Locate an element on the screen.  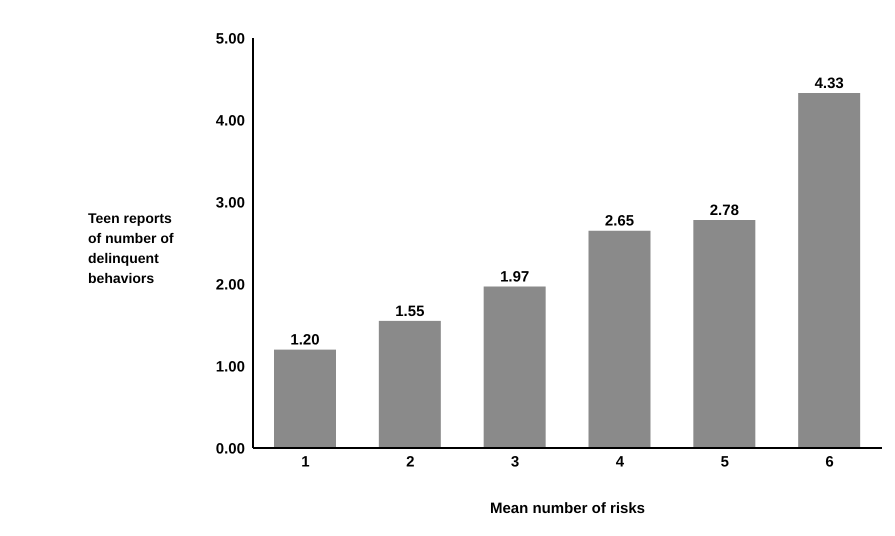
data-label: 1.97 is located at coordinates (515, 277).